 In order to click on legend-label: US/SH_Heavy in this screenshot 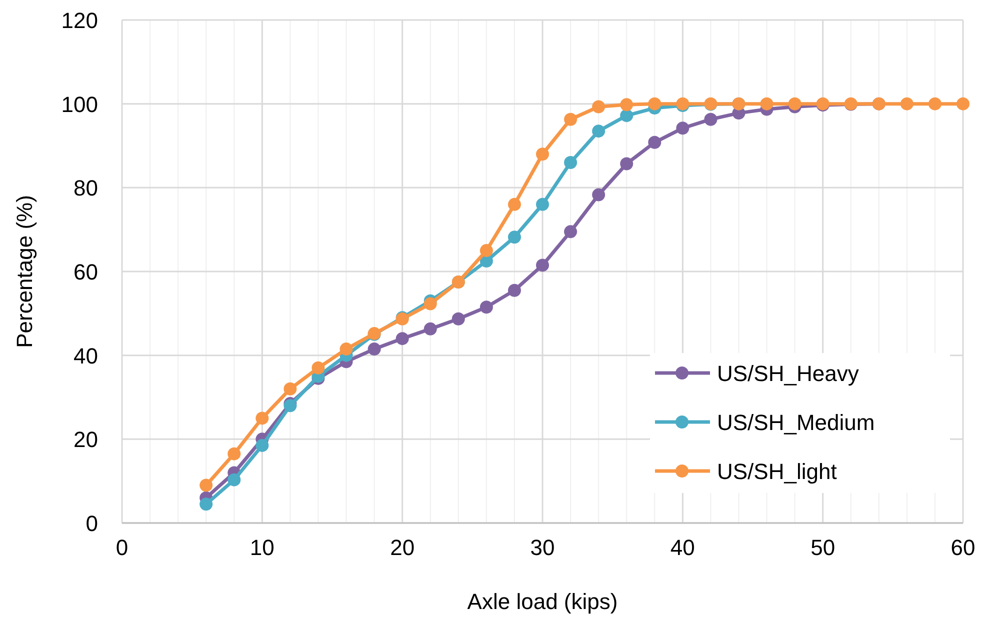, I will do `click(788, 373)`.